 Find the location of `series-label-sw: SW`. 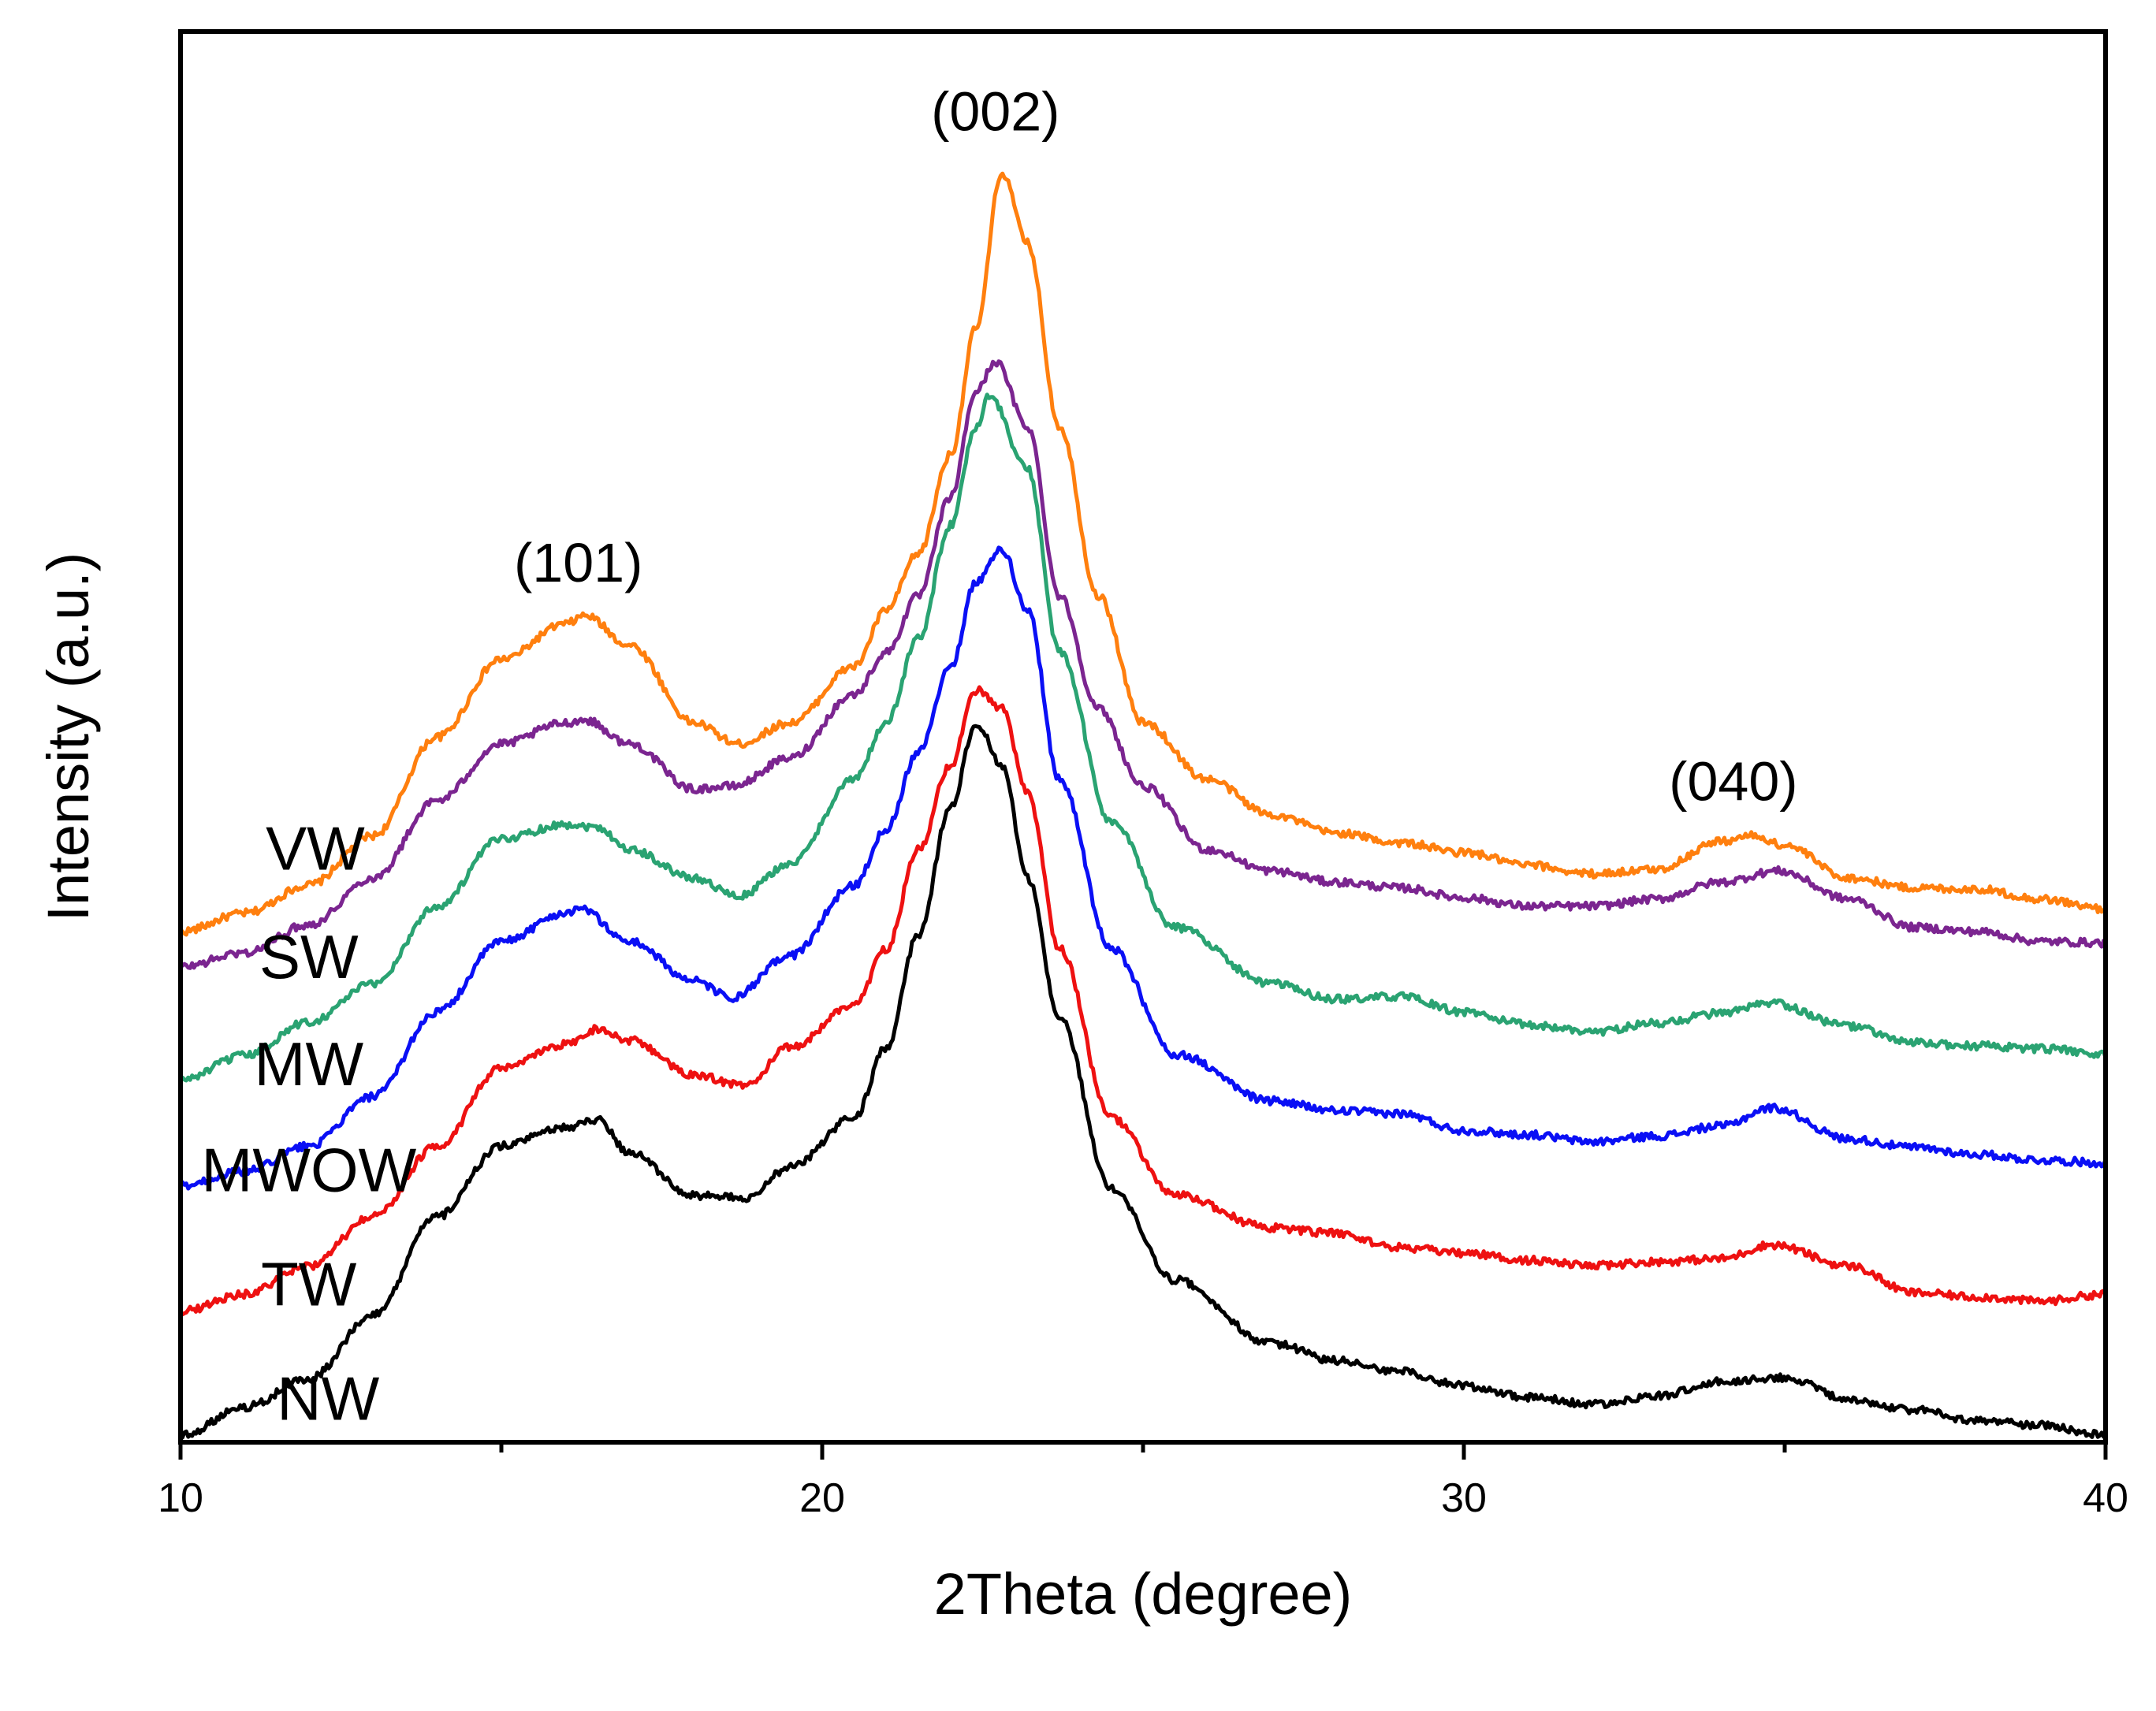

series-label-sw: SW is located at coordinates (309, 956).